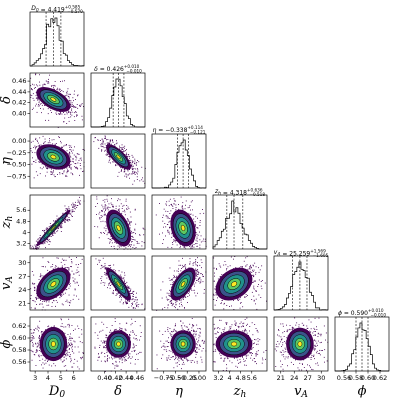 This screenshot has height=407, width=407. What do you see at coordinates (19, 362) in the screenshot?
I see `y-tick-label-5: 0.56` at bounding box center [19, 362].